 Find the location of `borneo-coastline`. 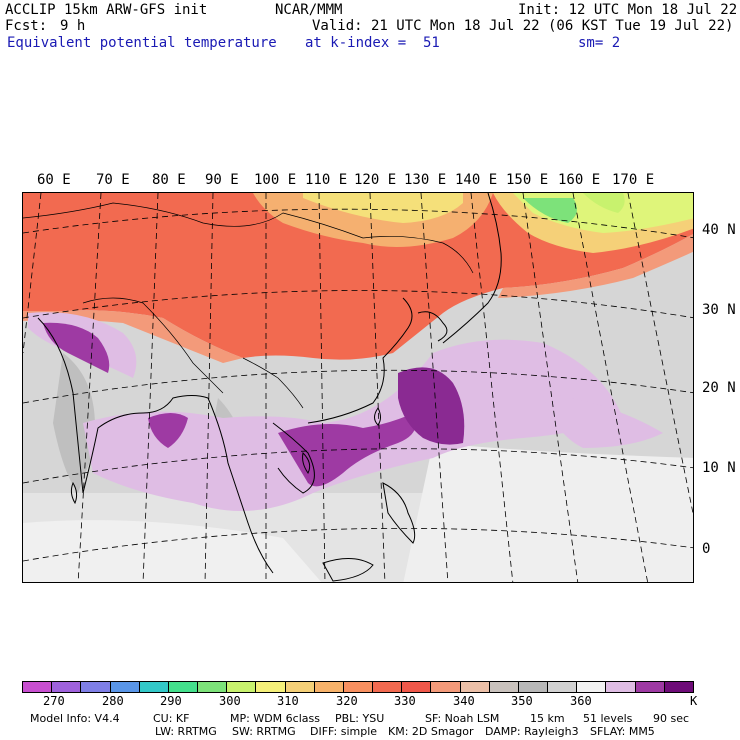

borneo-coastline is located at coordinates (348, 570).